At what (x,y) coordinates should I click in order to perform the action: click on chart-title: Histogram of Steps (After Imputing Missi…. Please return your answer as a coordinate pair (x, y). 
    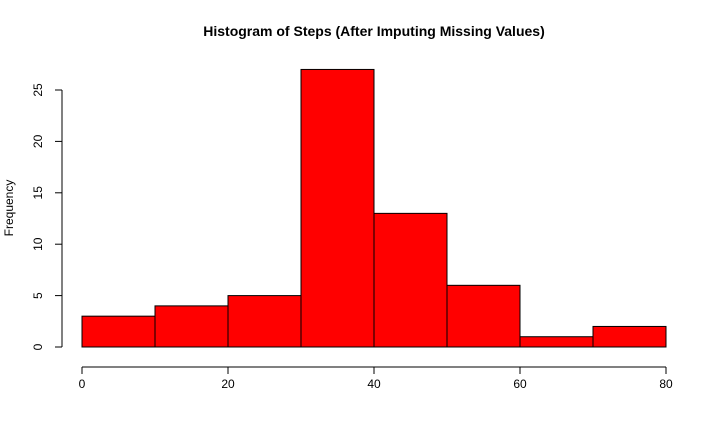
    Looking at the image, I should click on (373, 31).